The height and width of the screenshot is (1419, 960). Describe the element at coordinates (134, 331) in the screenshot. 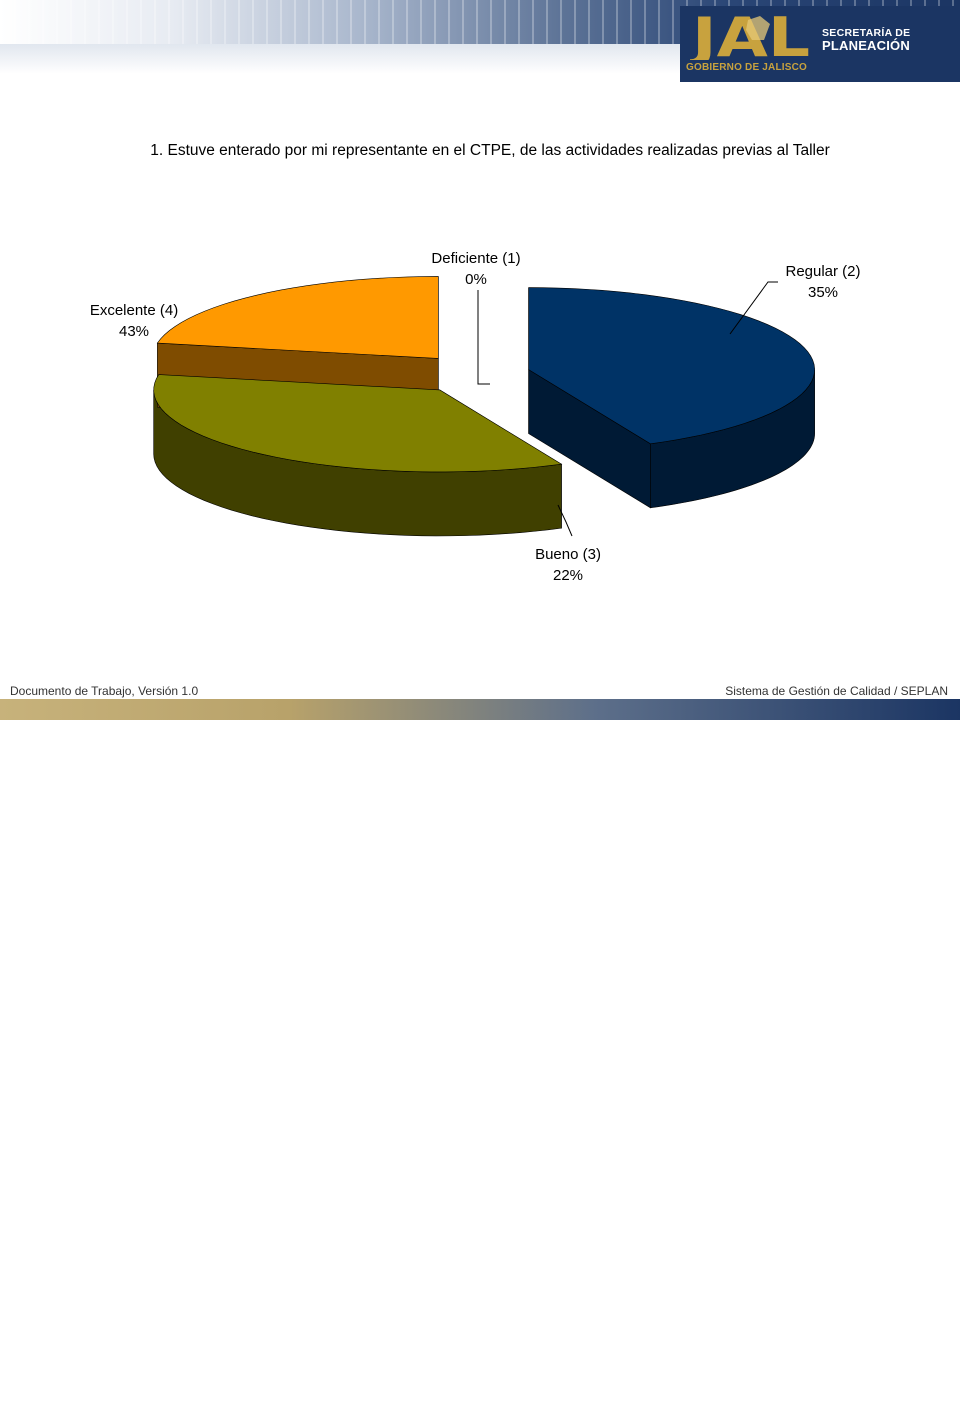

I see `slice-percent-excelente: 43%` at that location.